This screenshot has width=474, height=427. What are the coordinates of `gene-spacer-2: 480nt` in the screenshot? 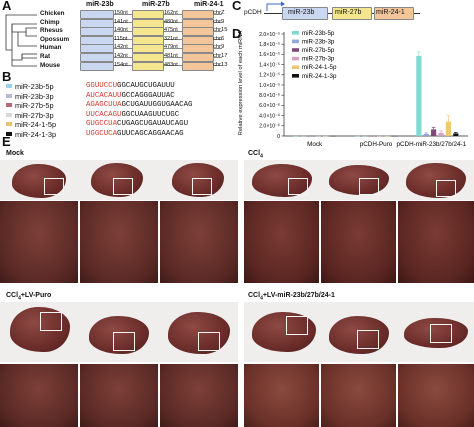 It's located at (171, 21).